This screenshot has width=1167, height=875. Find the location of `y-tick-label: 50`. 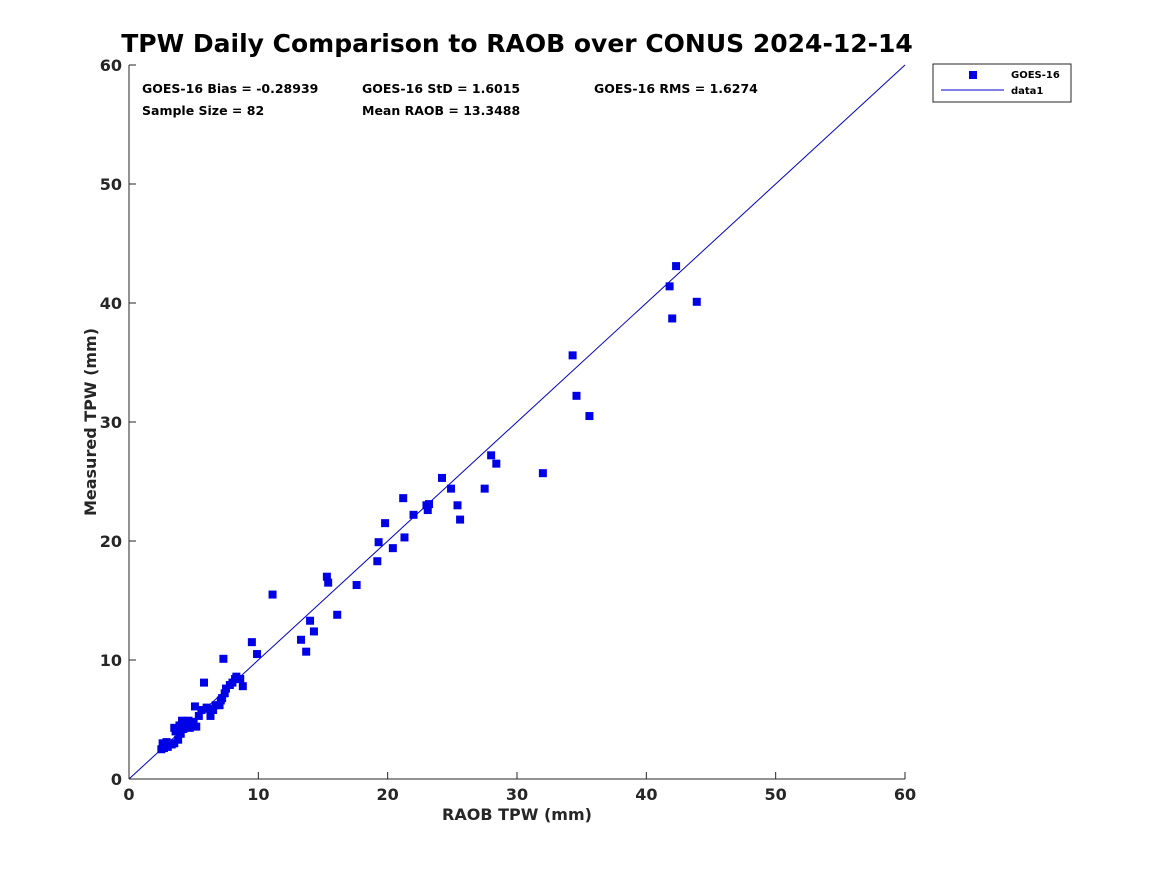

y-tick-label: 50 is located at coordinates (111, 184).